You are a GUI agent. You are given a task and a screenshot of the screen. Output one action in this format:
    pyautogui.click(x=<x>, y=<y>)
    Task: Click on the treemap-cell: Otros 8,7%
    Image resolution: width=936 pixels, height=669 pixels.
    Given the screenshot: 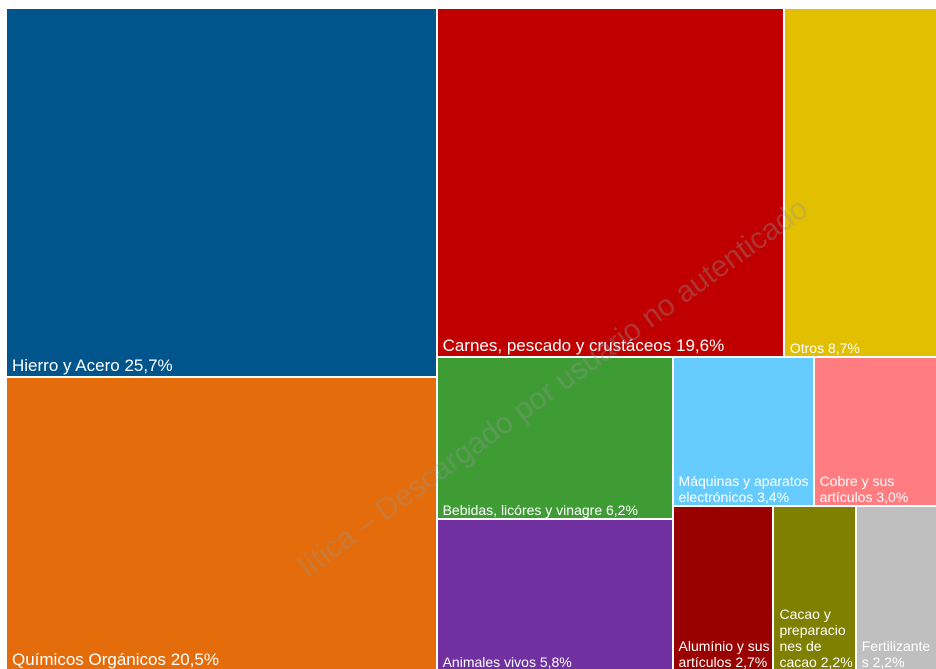 What is the action you would take?
    pyautogui.click(x=859, y=182)
    